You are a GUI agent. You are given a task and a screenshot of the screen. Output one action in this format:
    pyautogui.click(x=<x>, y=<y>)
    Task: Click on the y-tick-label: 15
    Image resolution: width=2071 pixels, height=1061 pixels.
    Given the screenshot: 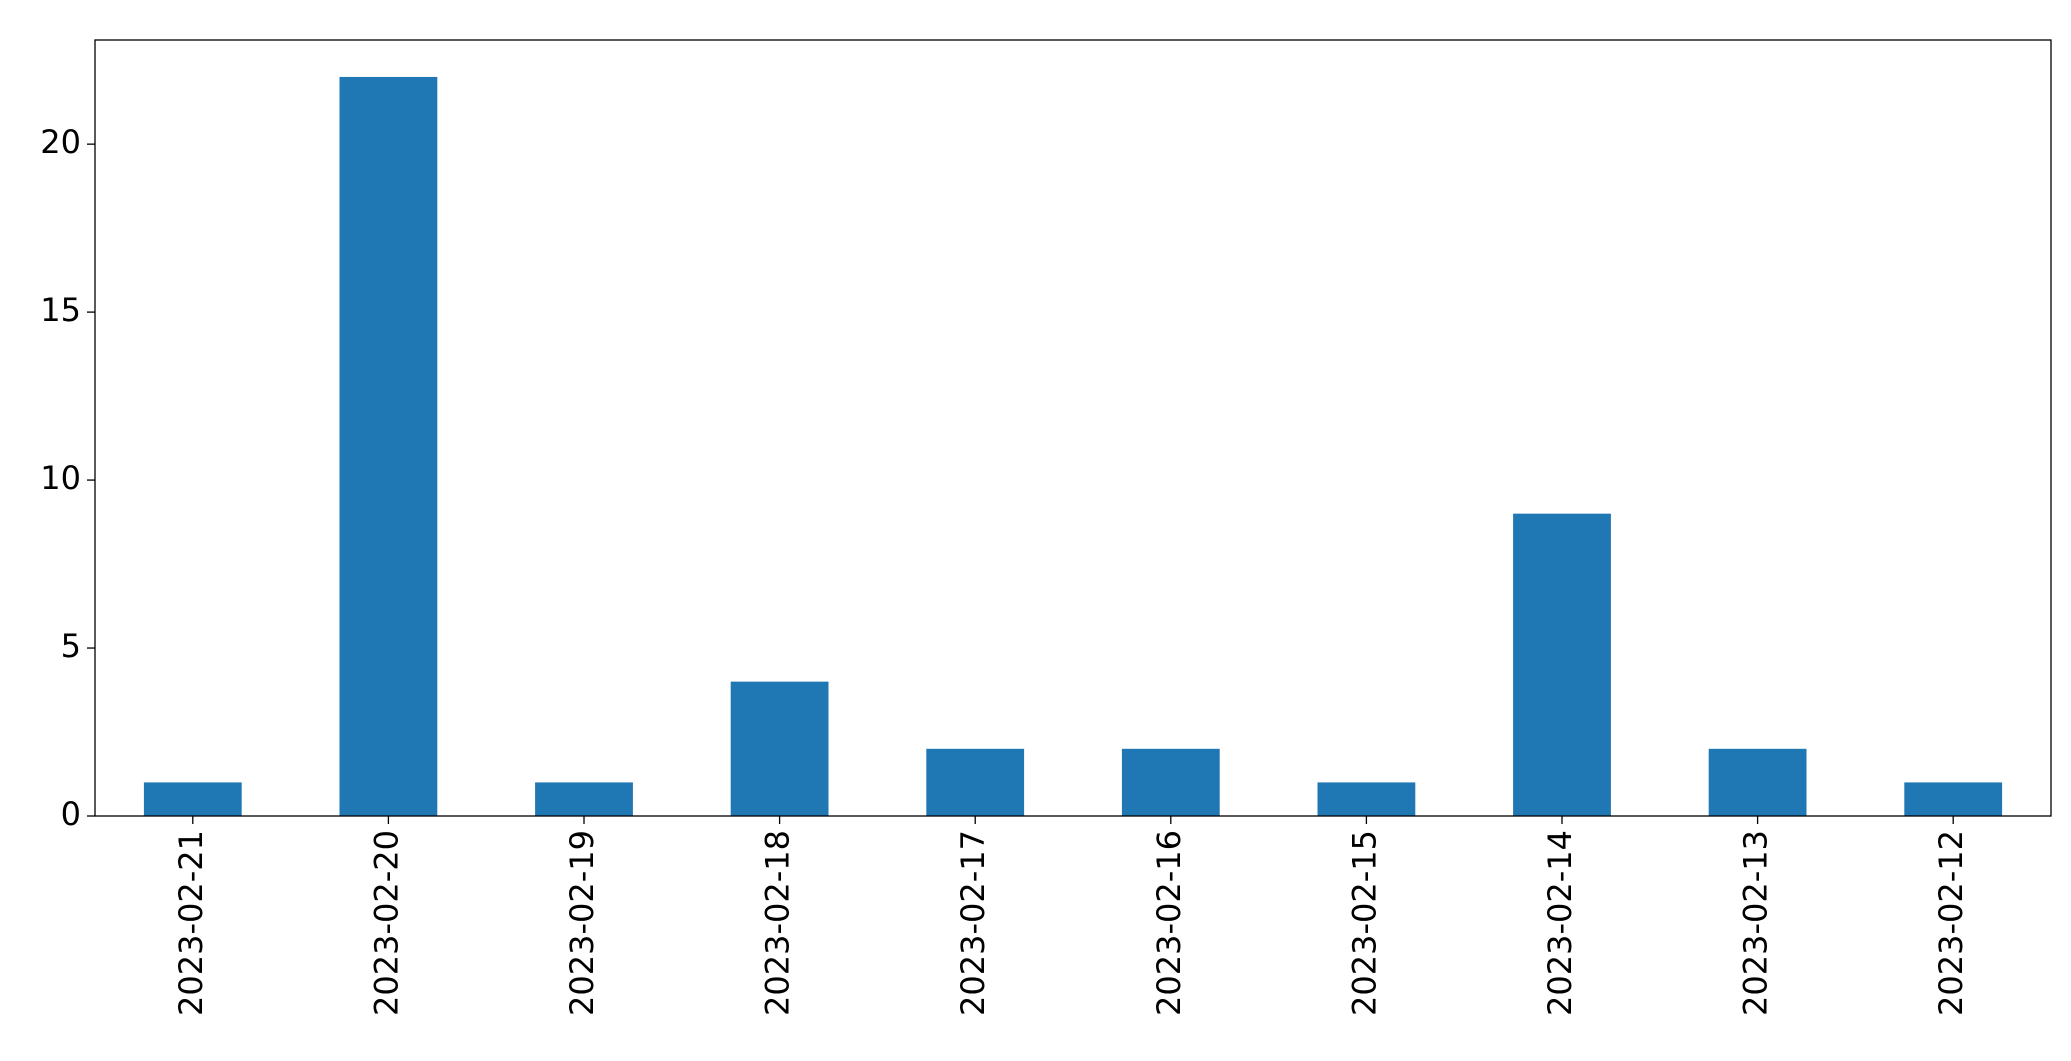 What is the action you would take?
    pyautogui.click(x=60, y=310)
    